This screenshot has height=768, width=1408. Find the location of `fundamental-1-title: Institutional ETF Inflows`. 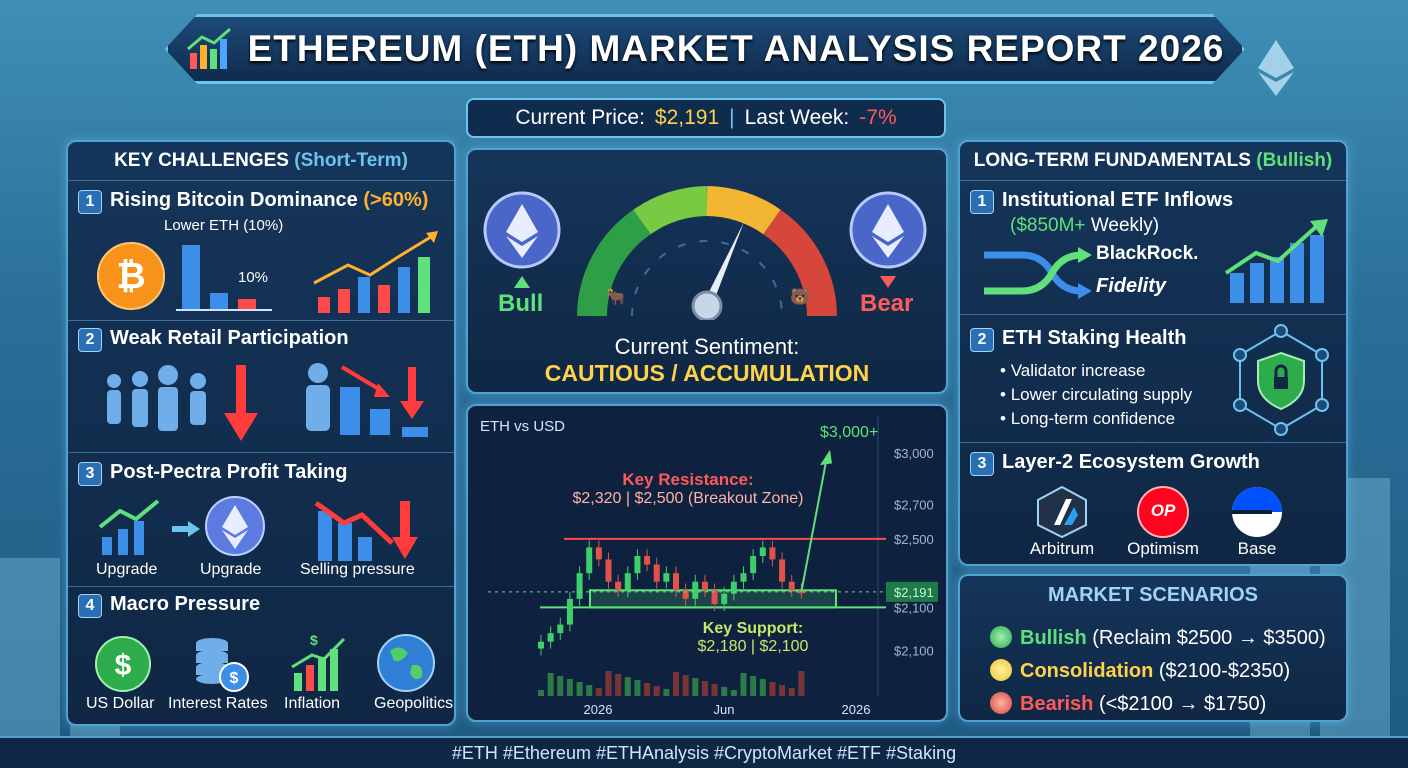

fundamental-1-title: Institutional ETF Inflows is located at coordinates (1118, 200).